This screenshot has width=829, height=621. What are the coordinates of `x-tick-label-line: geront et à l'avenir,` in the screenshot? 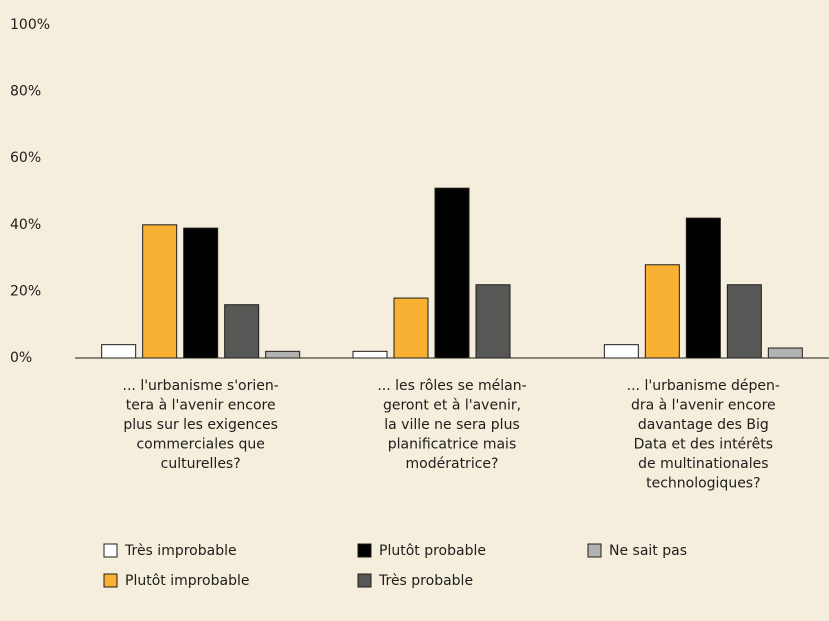 It's located at (452, 406).